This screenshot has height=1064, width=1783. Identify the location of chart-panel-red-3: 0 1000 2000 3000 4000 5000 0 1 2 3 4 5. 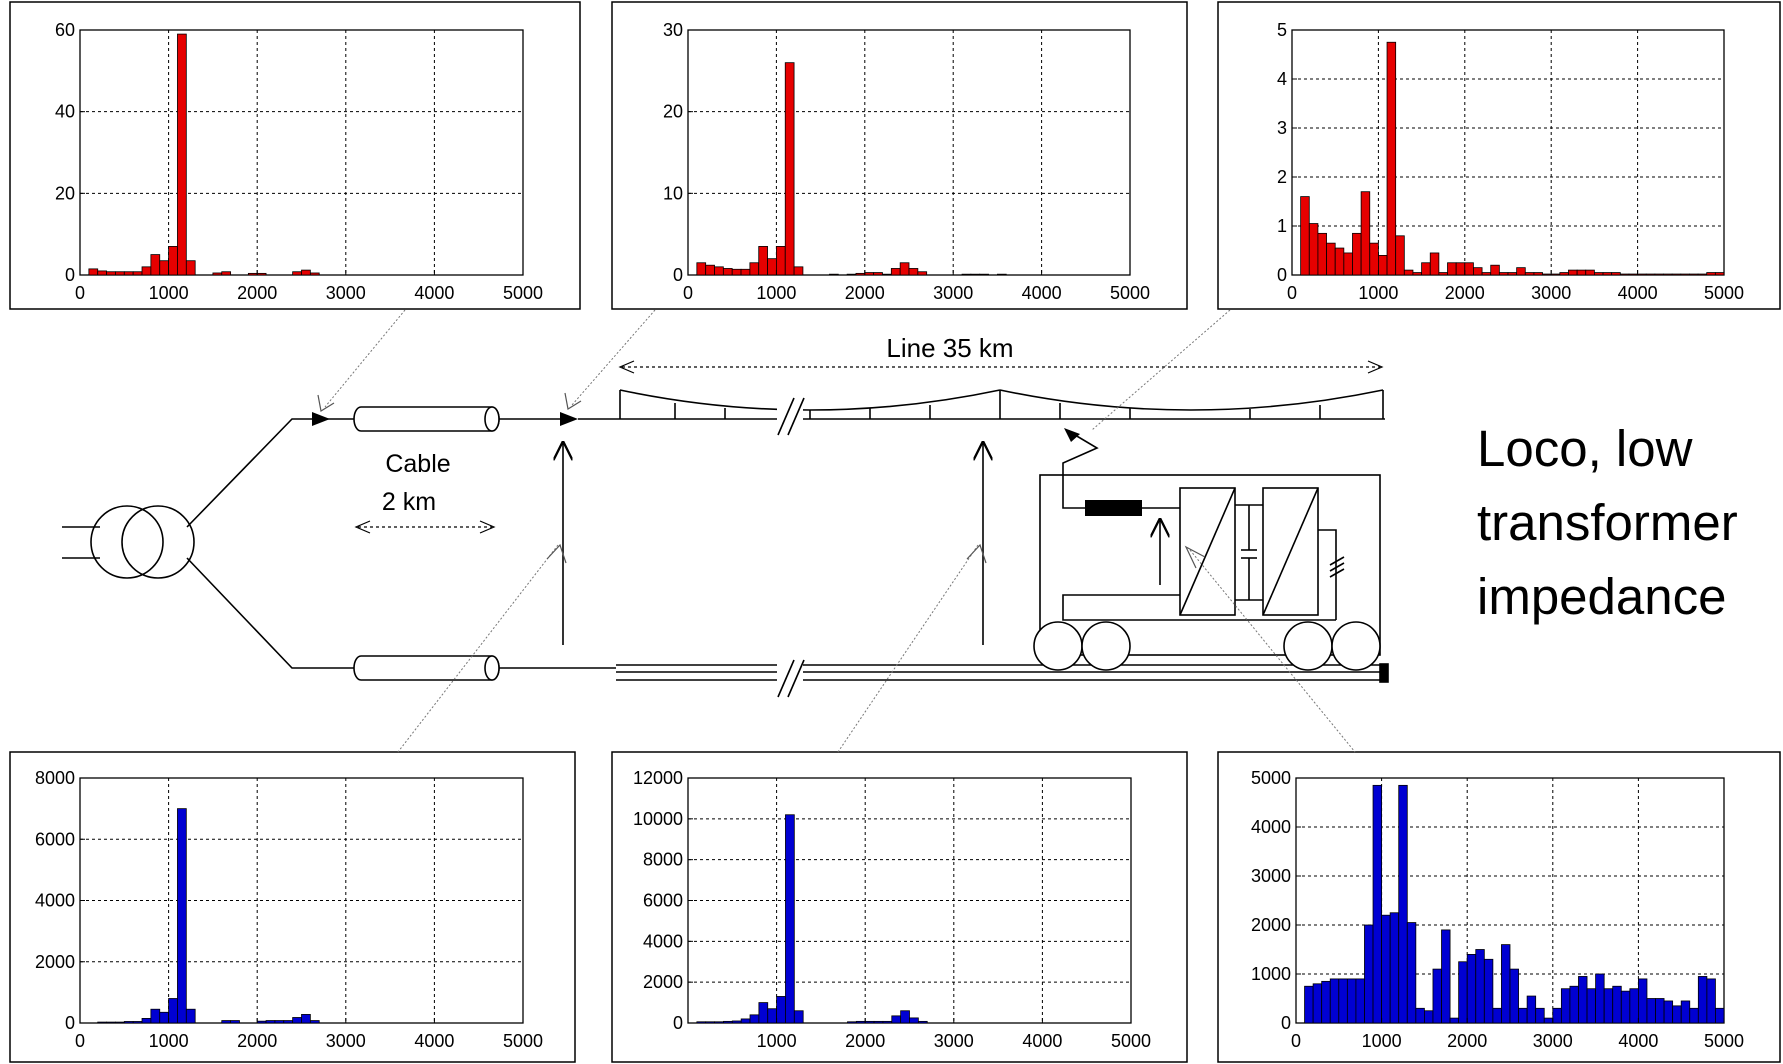
(1499, 155).